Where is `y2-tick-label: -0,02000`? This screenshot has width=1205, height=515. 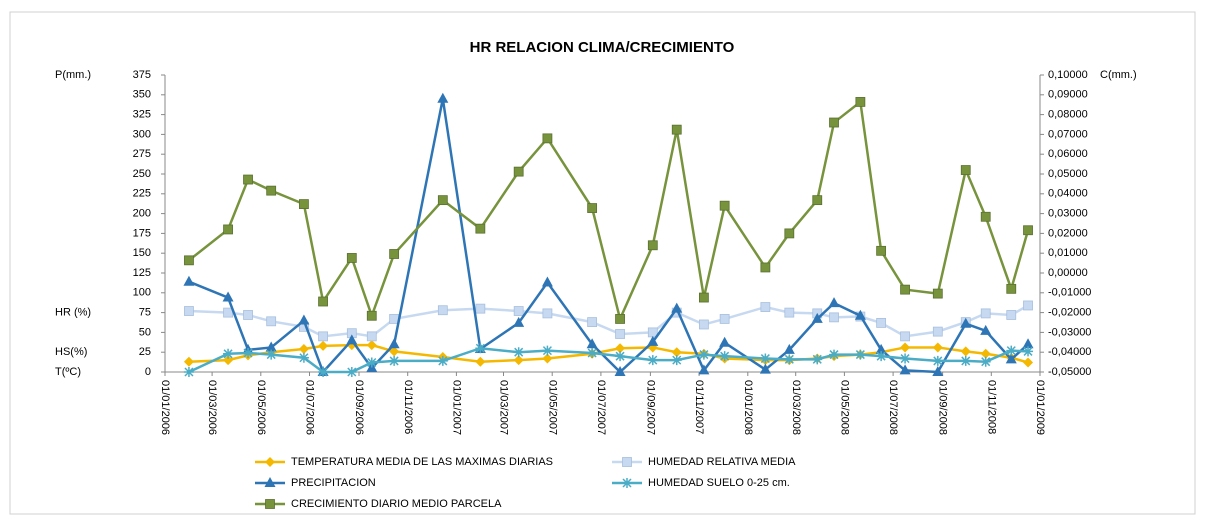 y2-tick-label: -0,02000 is located at coordinates (1069, 313).